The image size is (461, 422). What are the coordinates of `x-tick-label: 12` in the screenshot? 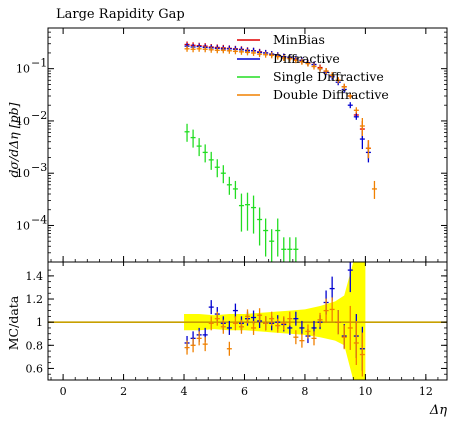 It's located at (426, 391).